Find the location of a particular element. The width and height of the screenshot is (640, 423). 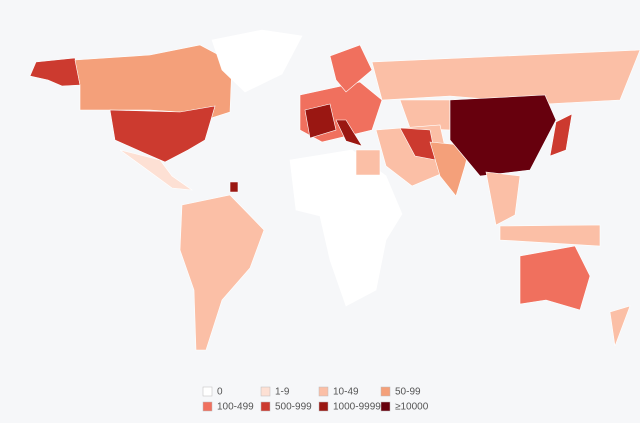

legend-label: 50-99 is located at coordinates (408, 392).